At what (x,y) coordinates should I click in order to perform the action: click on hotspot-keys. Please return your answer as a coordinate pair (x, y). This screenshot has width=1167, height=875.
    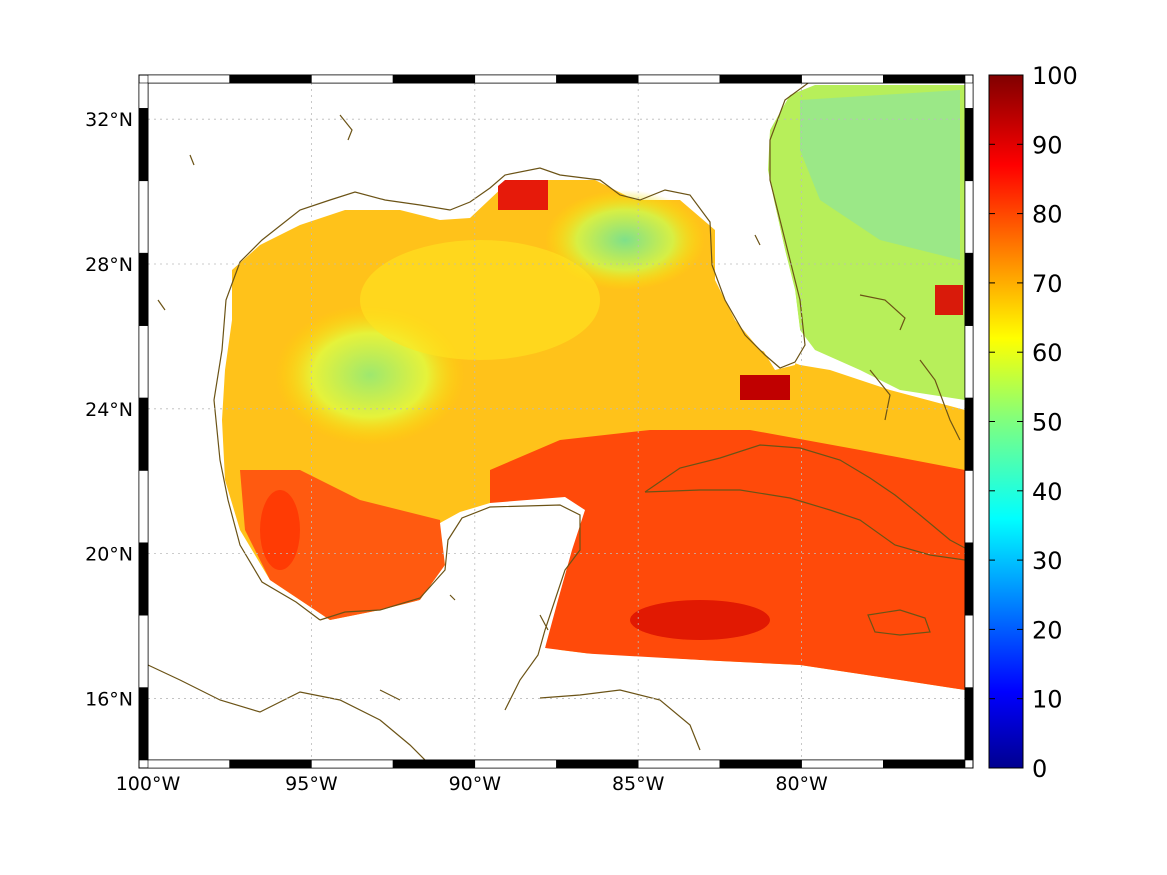
    Looking at the image, I should click on (765, 387).